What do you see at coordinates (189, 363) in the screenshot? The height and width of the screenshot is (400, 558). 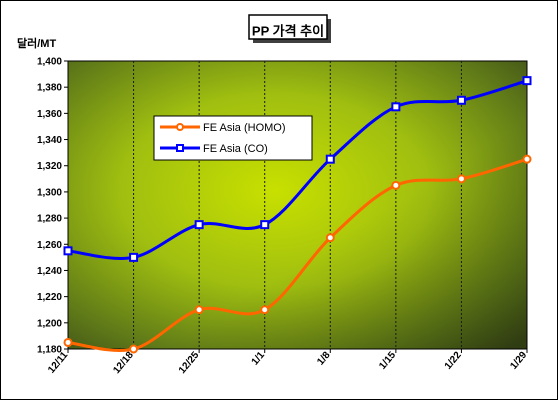 I see `x-tick-label: 12/25` at bounding box center [189, 363].